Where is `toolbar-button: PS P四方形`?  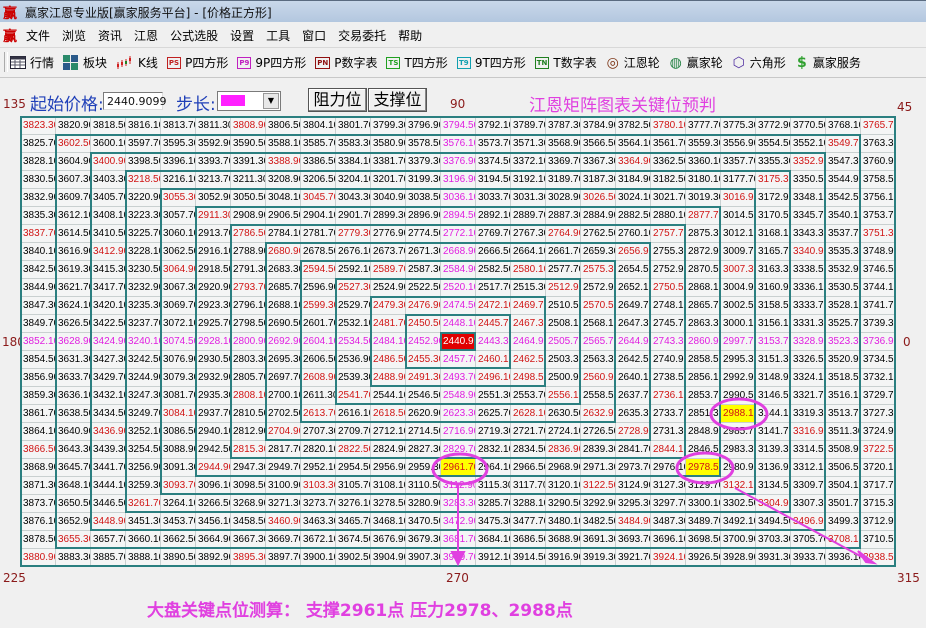
toolbar-button: PS P四方形 is located at coordinates (197, 62).